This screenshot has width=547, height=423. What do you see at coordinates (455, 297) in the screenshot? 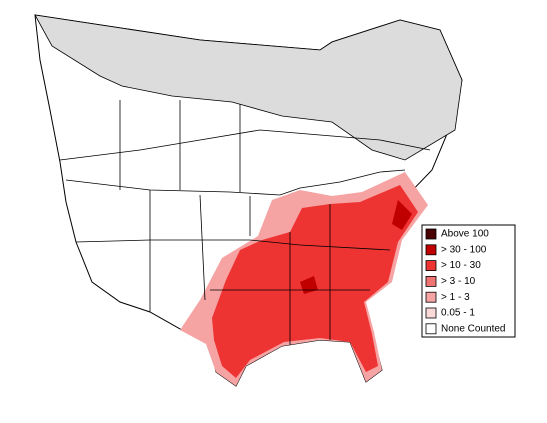
I see `legend-label: > 1 - 3` at bounding box center [455, 297].